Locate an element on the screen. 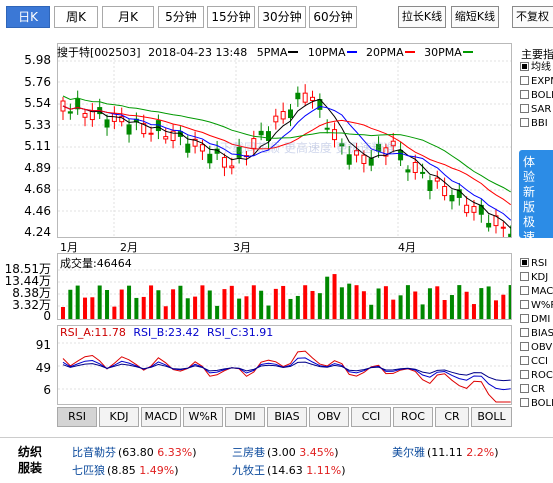  sector-stock-5: 九牧王 (14.63 1.11%) is located at coordinates (289, 470).